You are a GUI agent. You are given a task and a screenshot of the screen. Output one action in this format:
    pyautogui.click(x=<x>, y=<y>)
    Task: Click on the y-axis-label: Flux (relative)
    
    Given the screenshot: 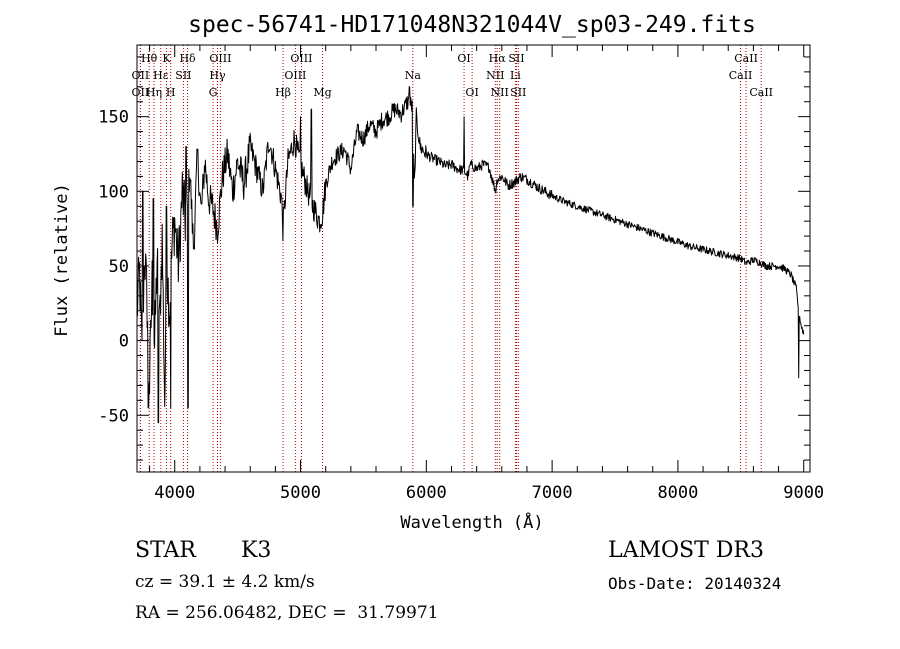 What is the action you would take?
    pyautogui.click(x=62, y=260)
    